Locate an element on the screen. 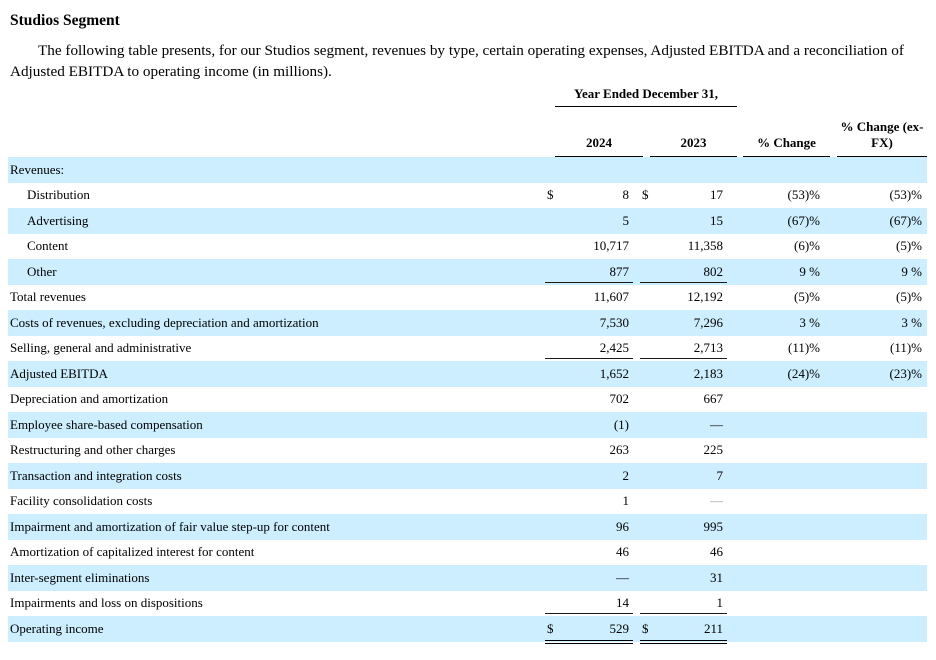 The image size is (936, 660). cell-pct-change: (11)% is located at coordinates (803, 348).